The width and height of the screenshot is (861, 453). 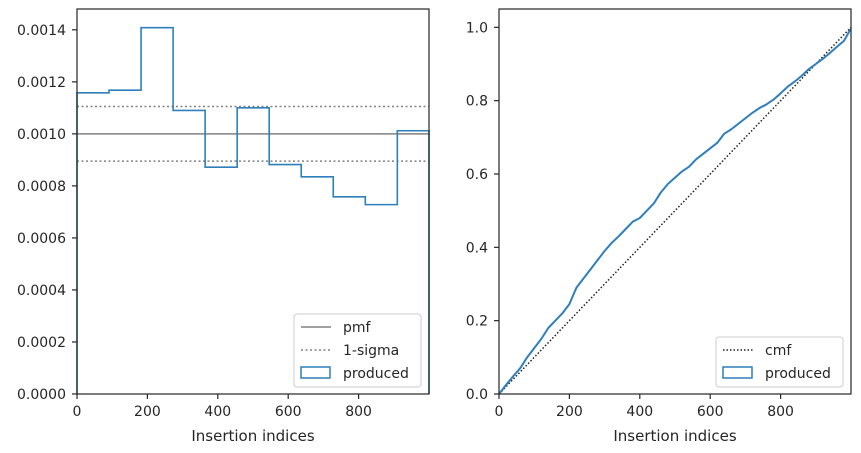 What do you see at coordinates (737, 372) in the screenshot?
I see `legend-produced-cdf-swatch` at bounding box center [737, 372].